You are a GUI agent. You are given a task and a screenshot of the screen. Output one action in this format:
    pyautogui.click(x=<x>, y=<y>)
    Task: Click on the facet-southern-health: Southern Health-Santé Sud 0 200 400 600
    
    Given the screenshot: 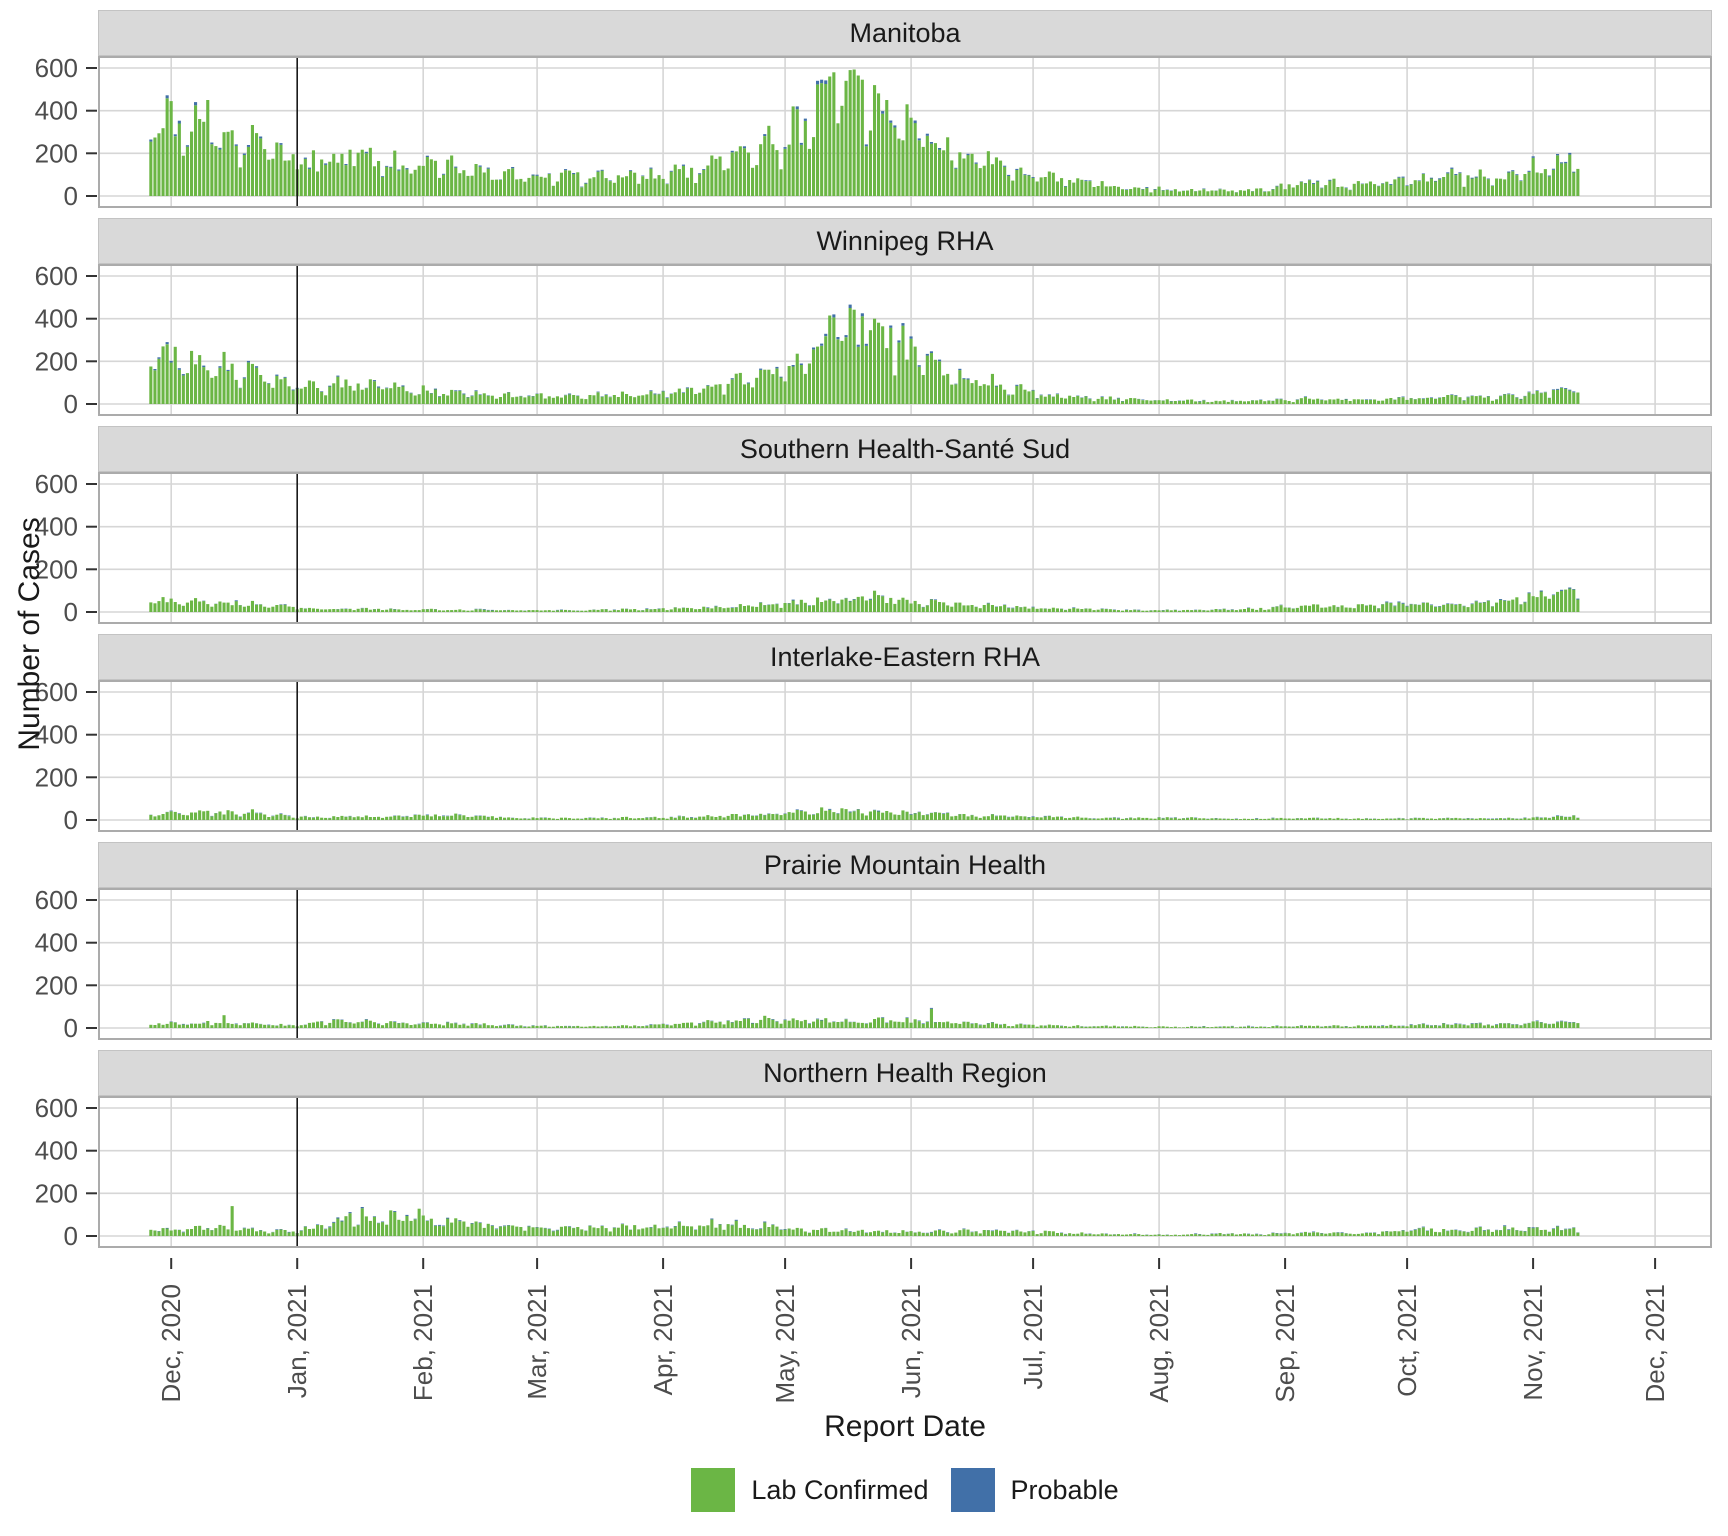 What is the action you would take?
    pyautogui.click(x=864, y=525)
    